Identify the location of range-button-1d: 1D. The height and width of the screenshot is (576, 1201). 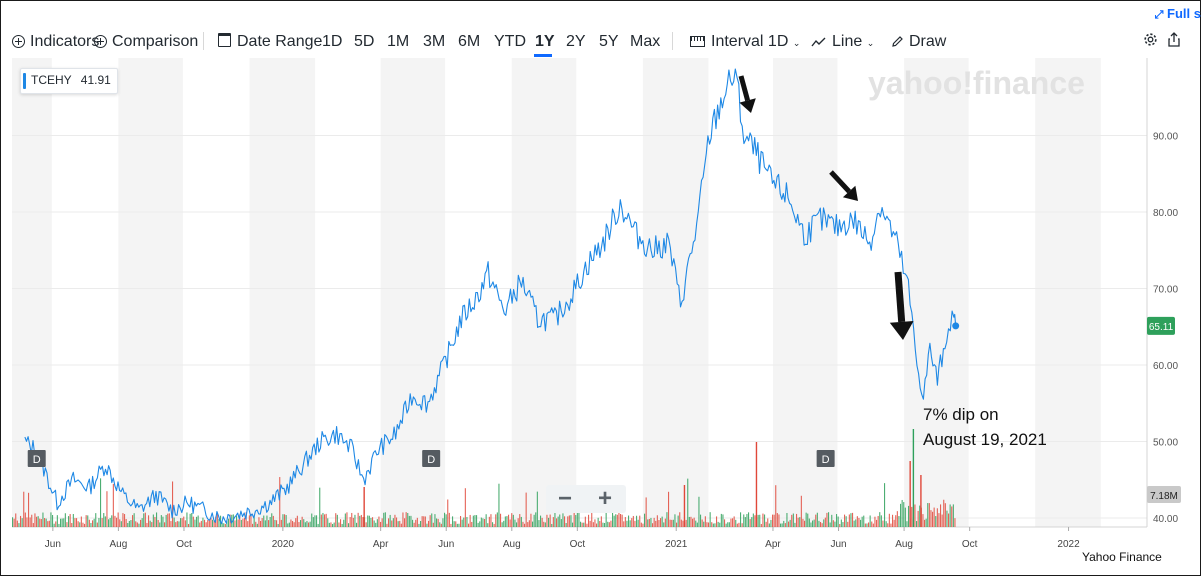
(332, 41).